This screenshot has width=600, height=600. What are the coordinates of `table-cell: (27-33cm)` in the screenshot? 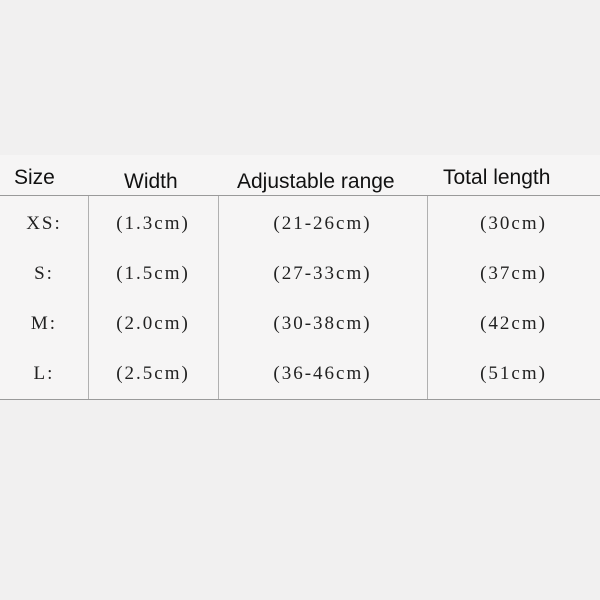 It's located at (322, 273).